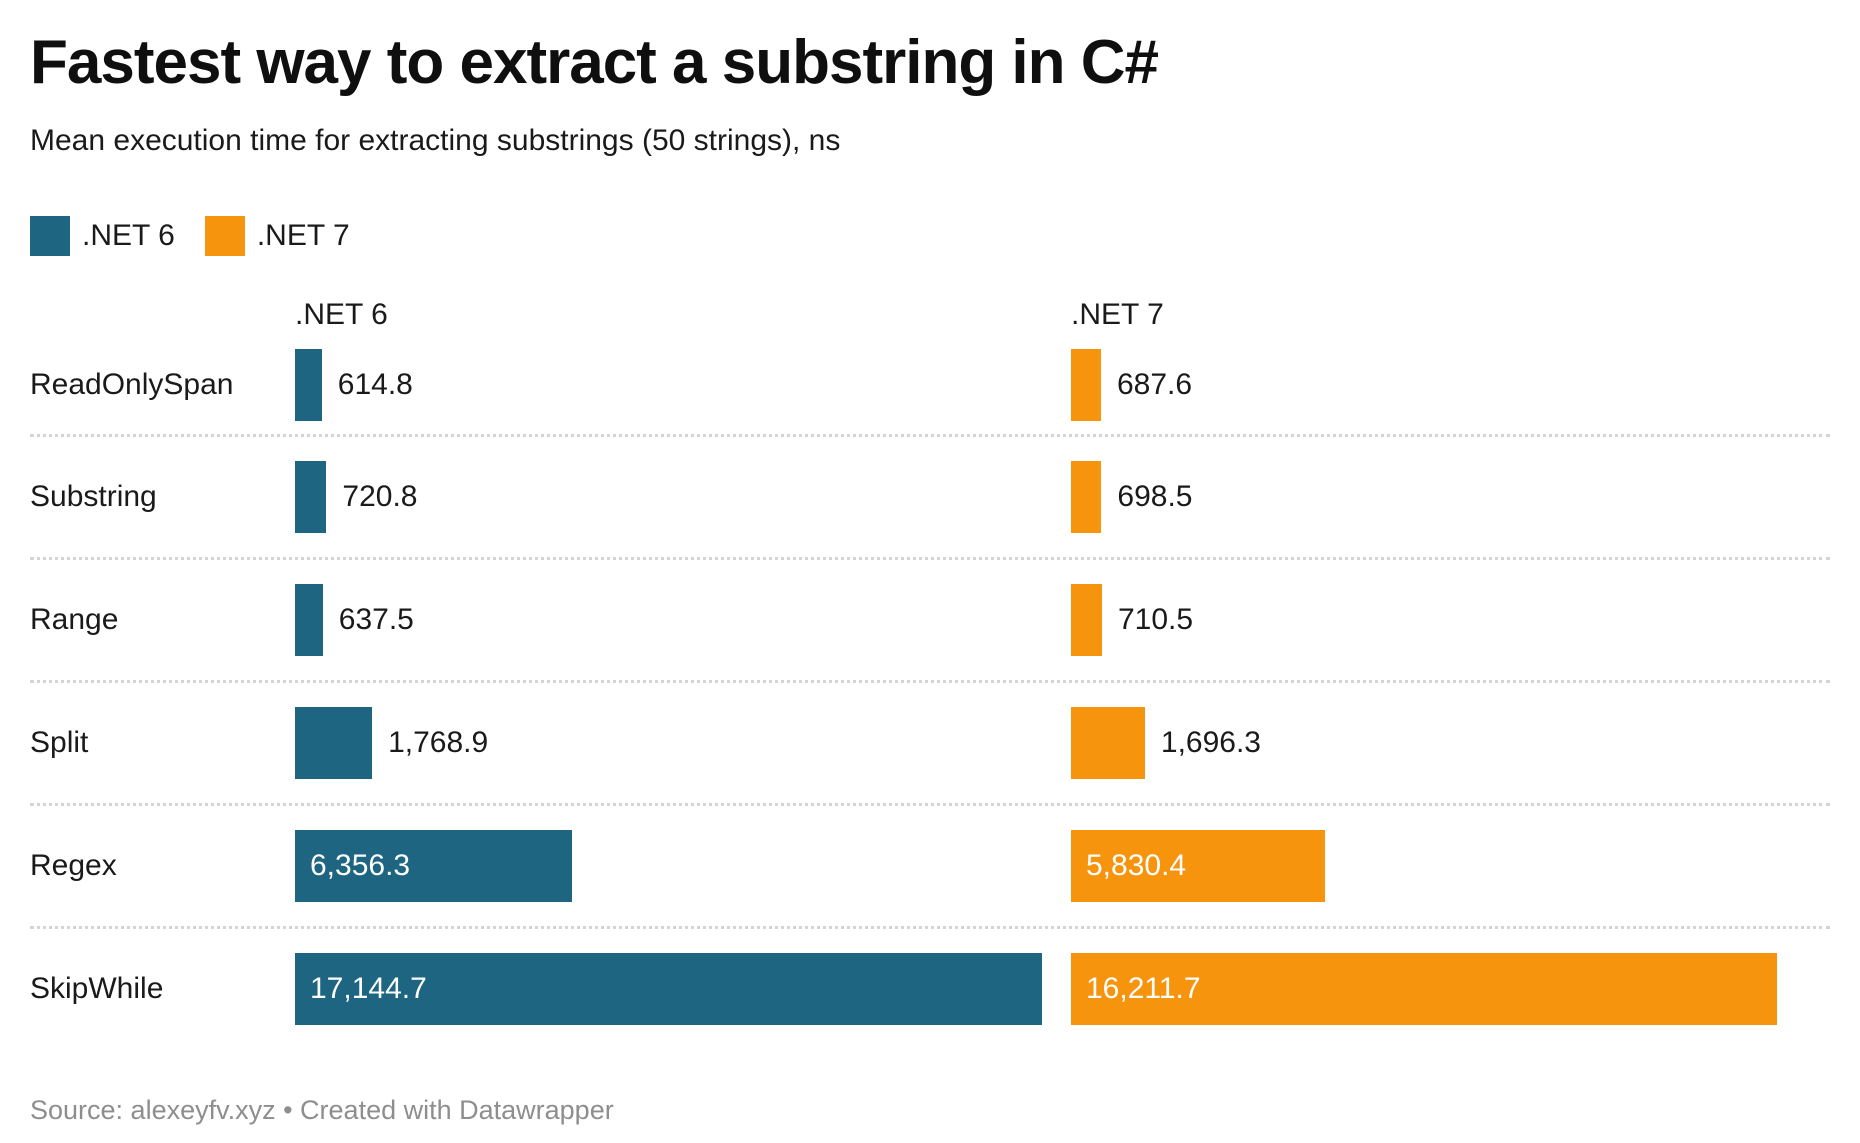 The image size is (1860, 1143). I want to click on value-label: 17,144.7, so click(368, 988).